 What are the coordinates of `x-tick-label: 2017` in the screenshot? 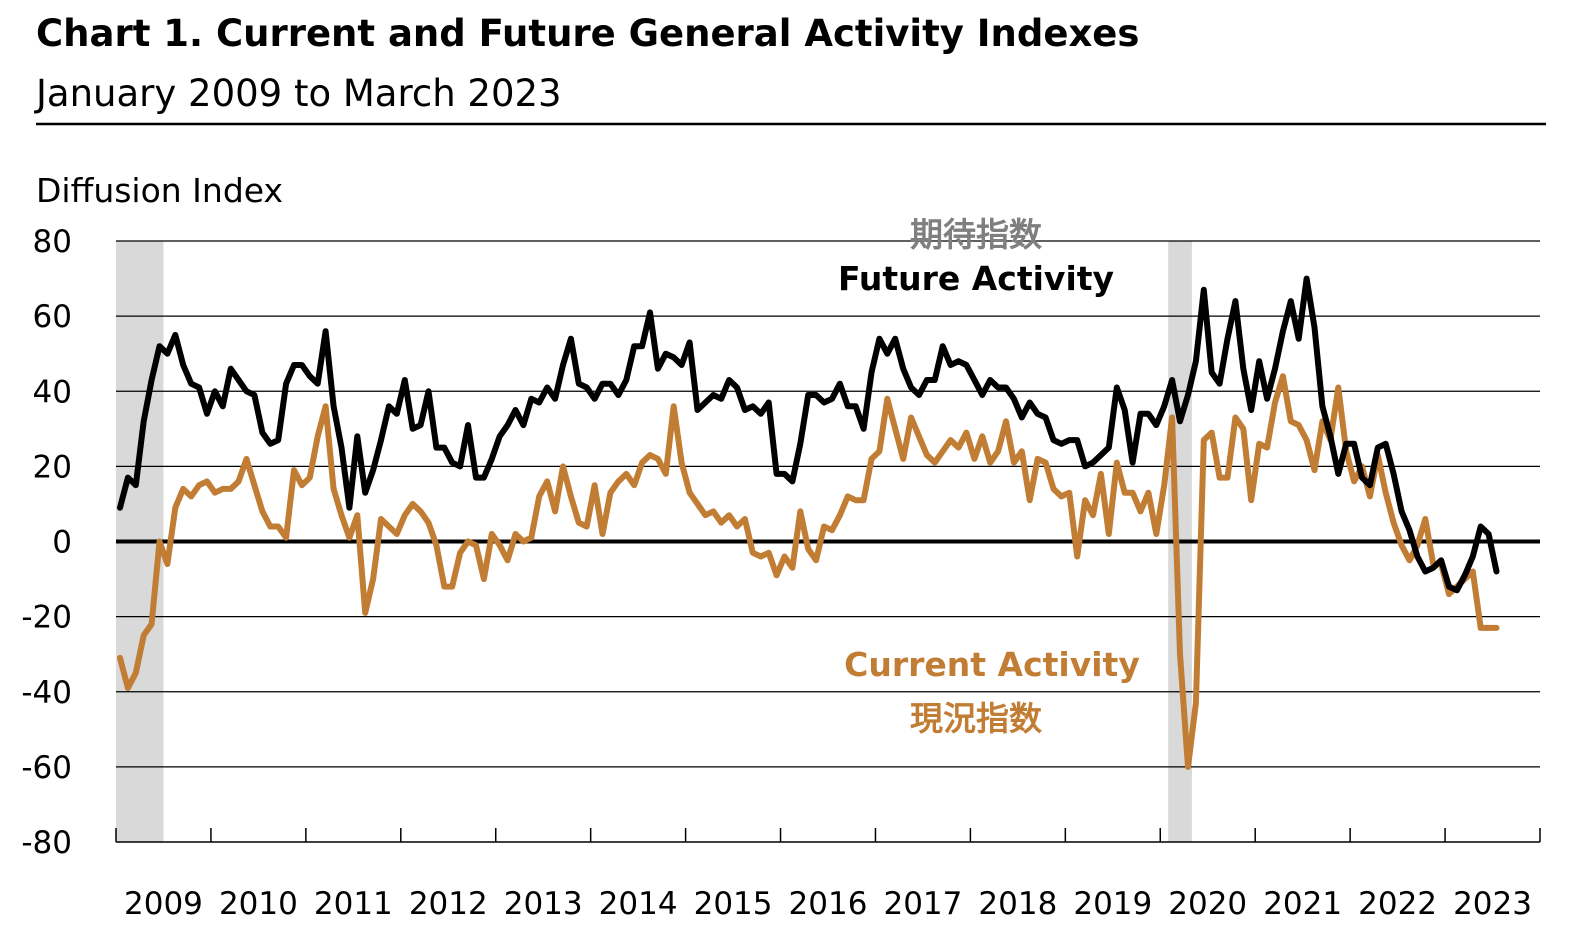 It's located at (922, 904).